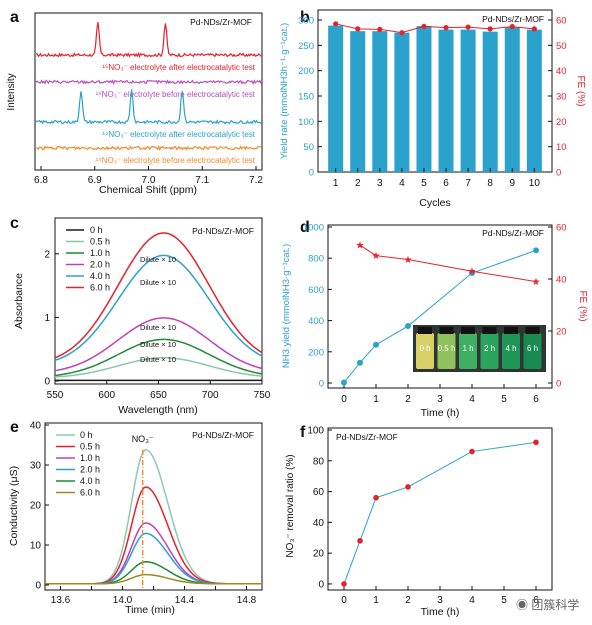  Describe the element at coordinates (582, 305) in the screenshot. I see `y2-axis-label-d: FE (%)` at that location.